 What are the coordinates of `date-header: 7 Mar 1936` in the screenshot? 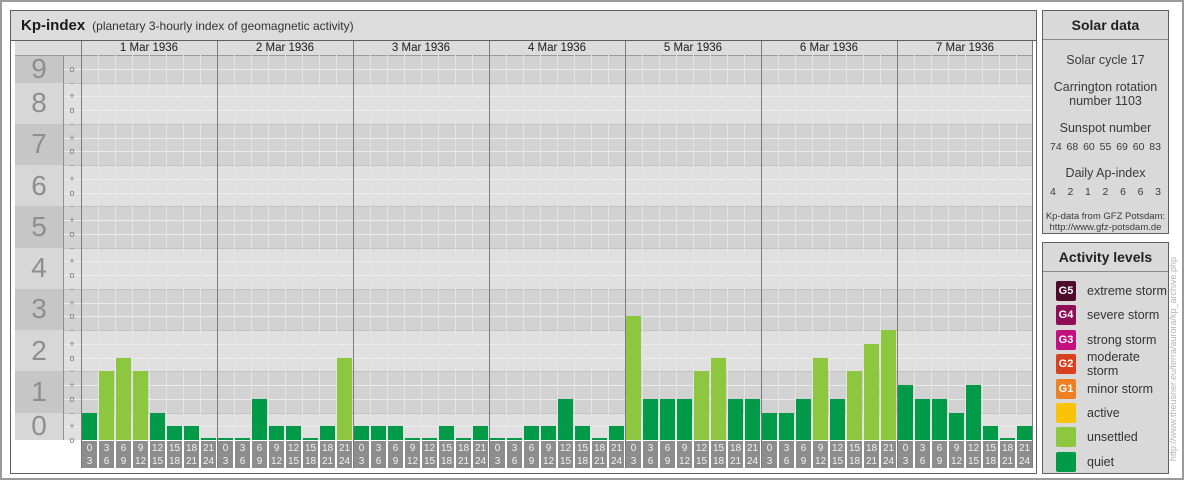 It's located at (965, 48).